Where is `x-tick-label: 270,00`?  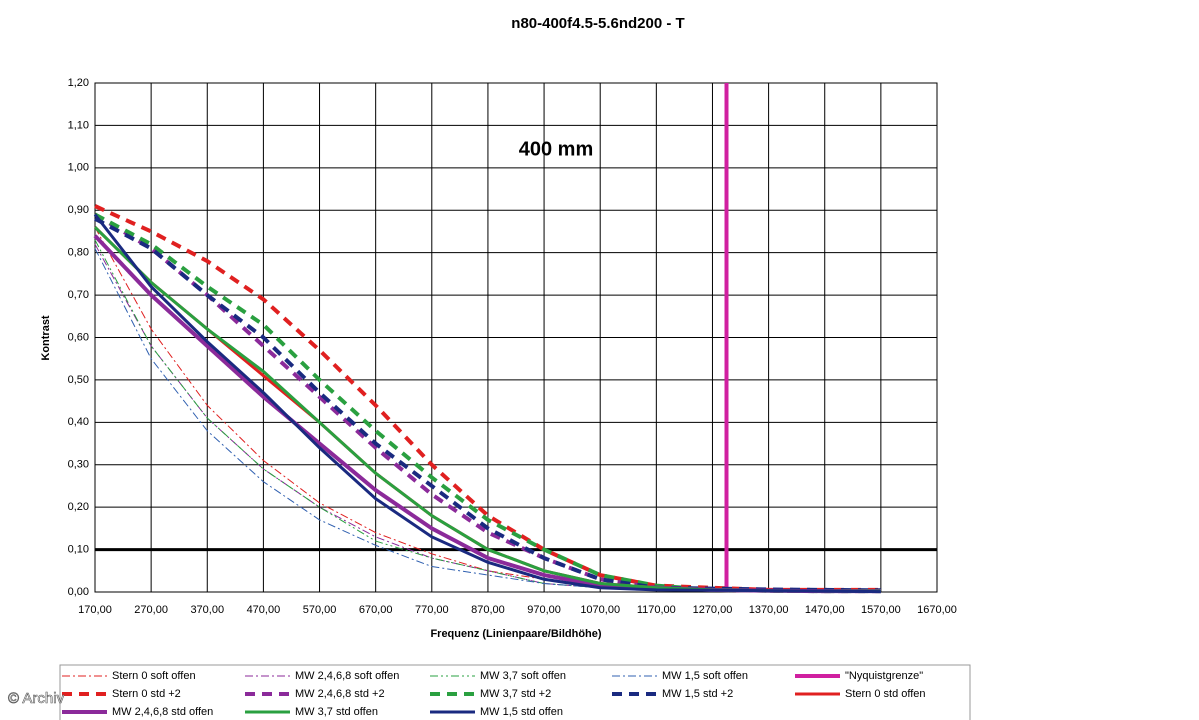 x-tick-label: 270,00 is located at coordinates (151, 610).